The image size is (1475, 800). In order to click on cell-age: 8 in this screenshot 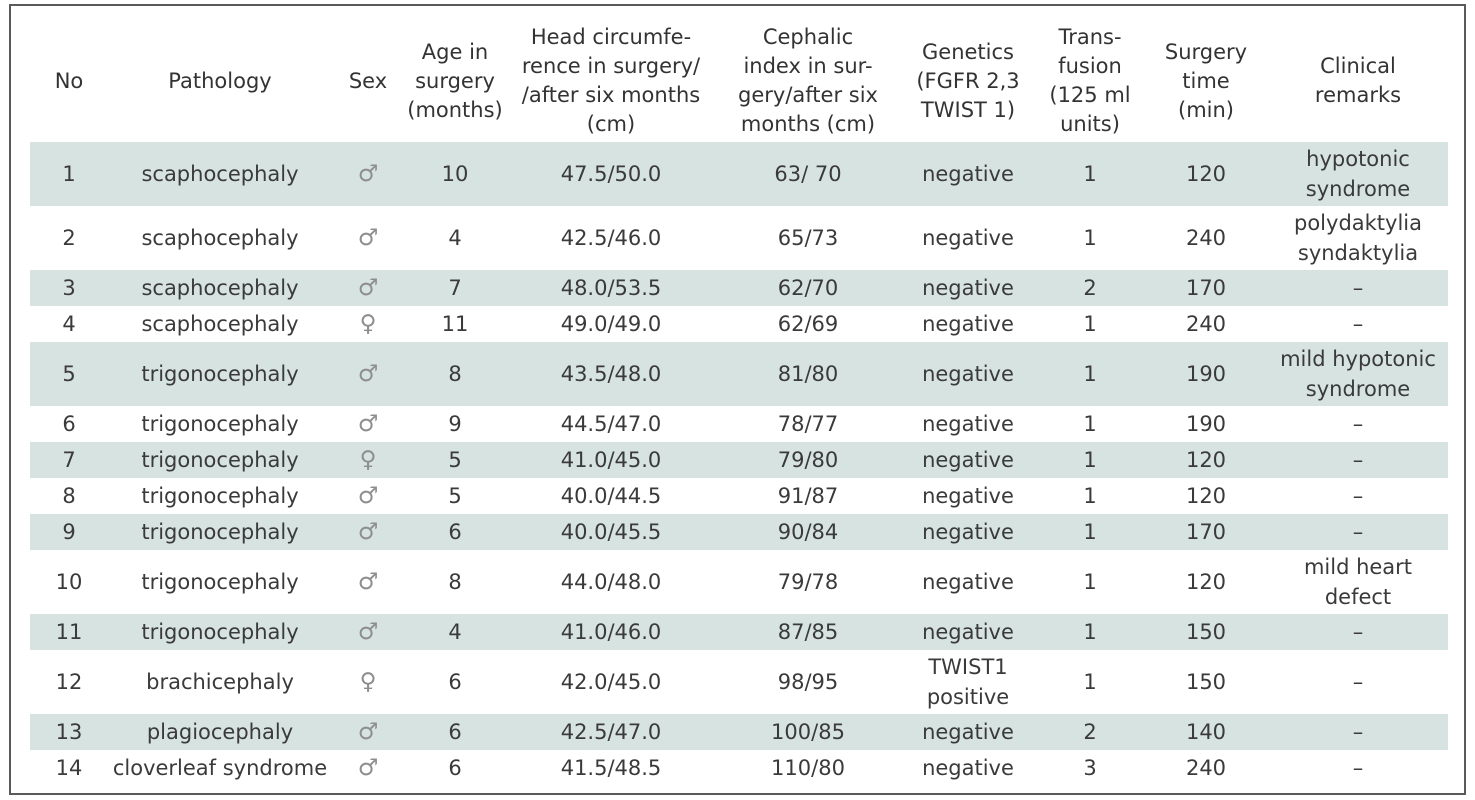, I will do `click(455, 582)`.